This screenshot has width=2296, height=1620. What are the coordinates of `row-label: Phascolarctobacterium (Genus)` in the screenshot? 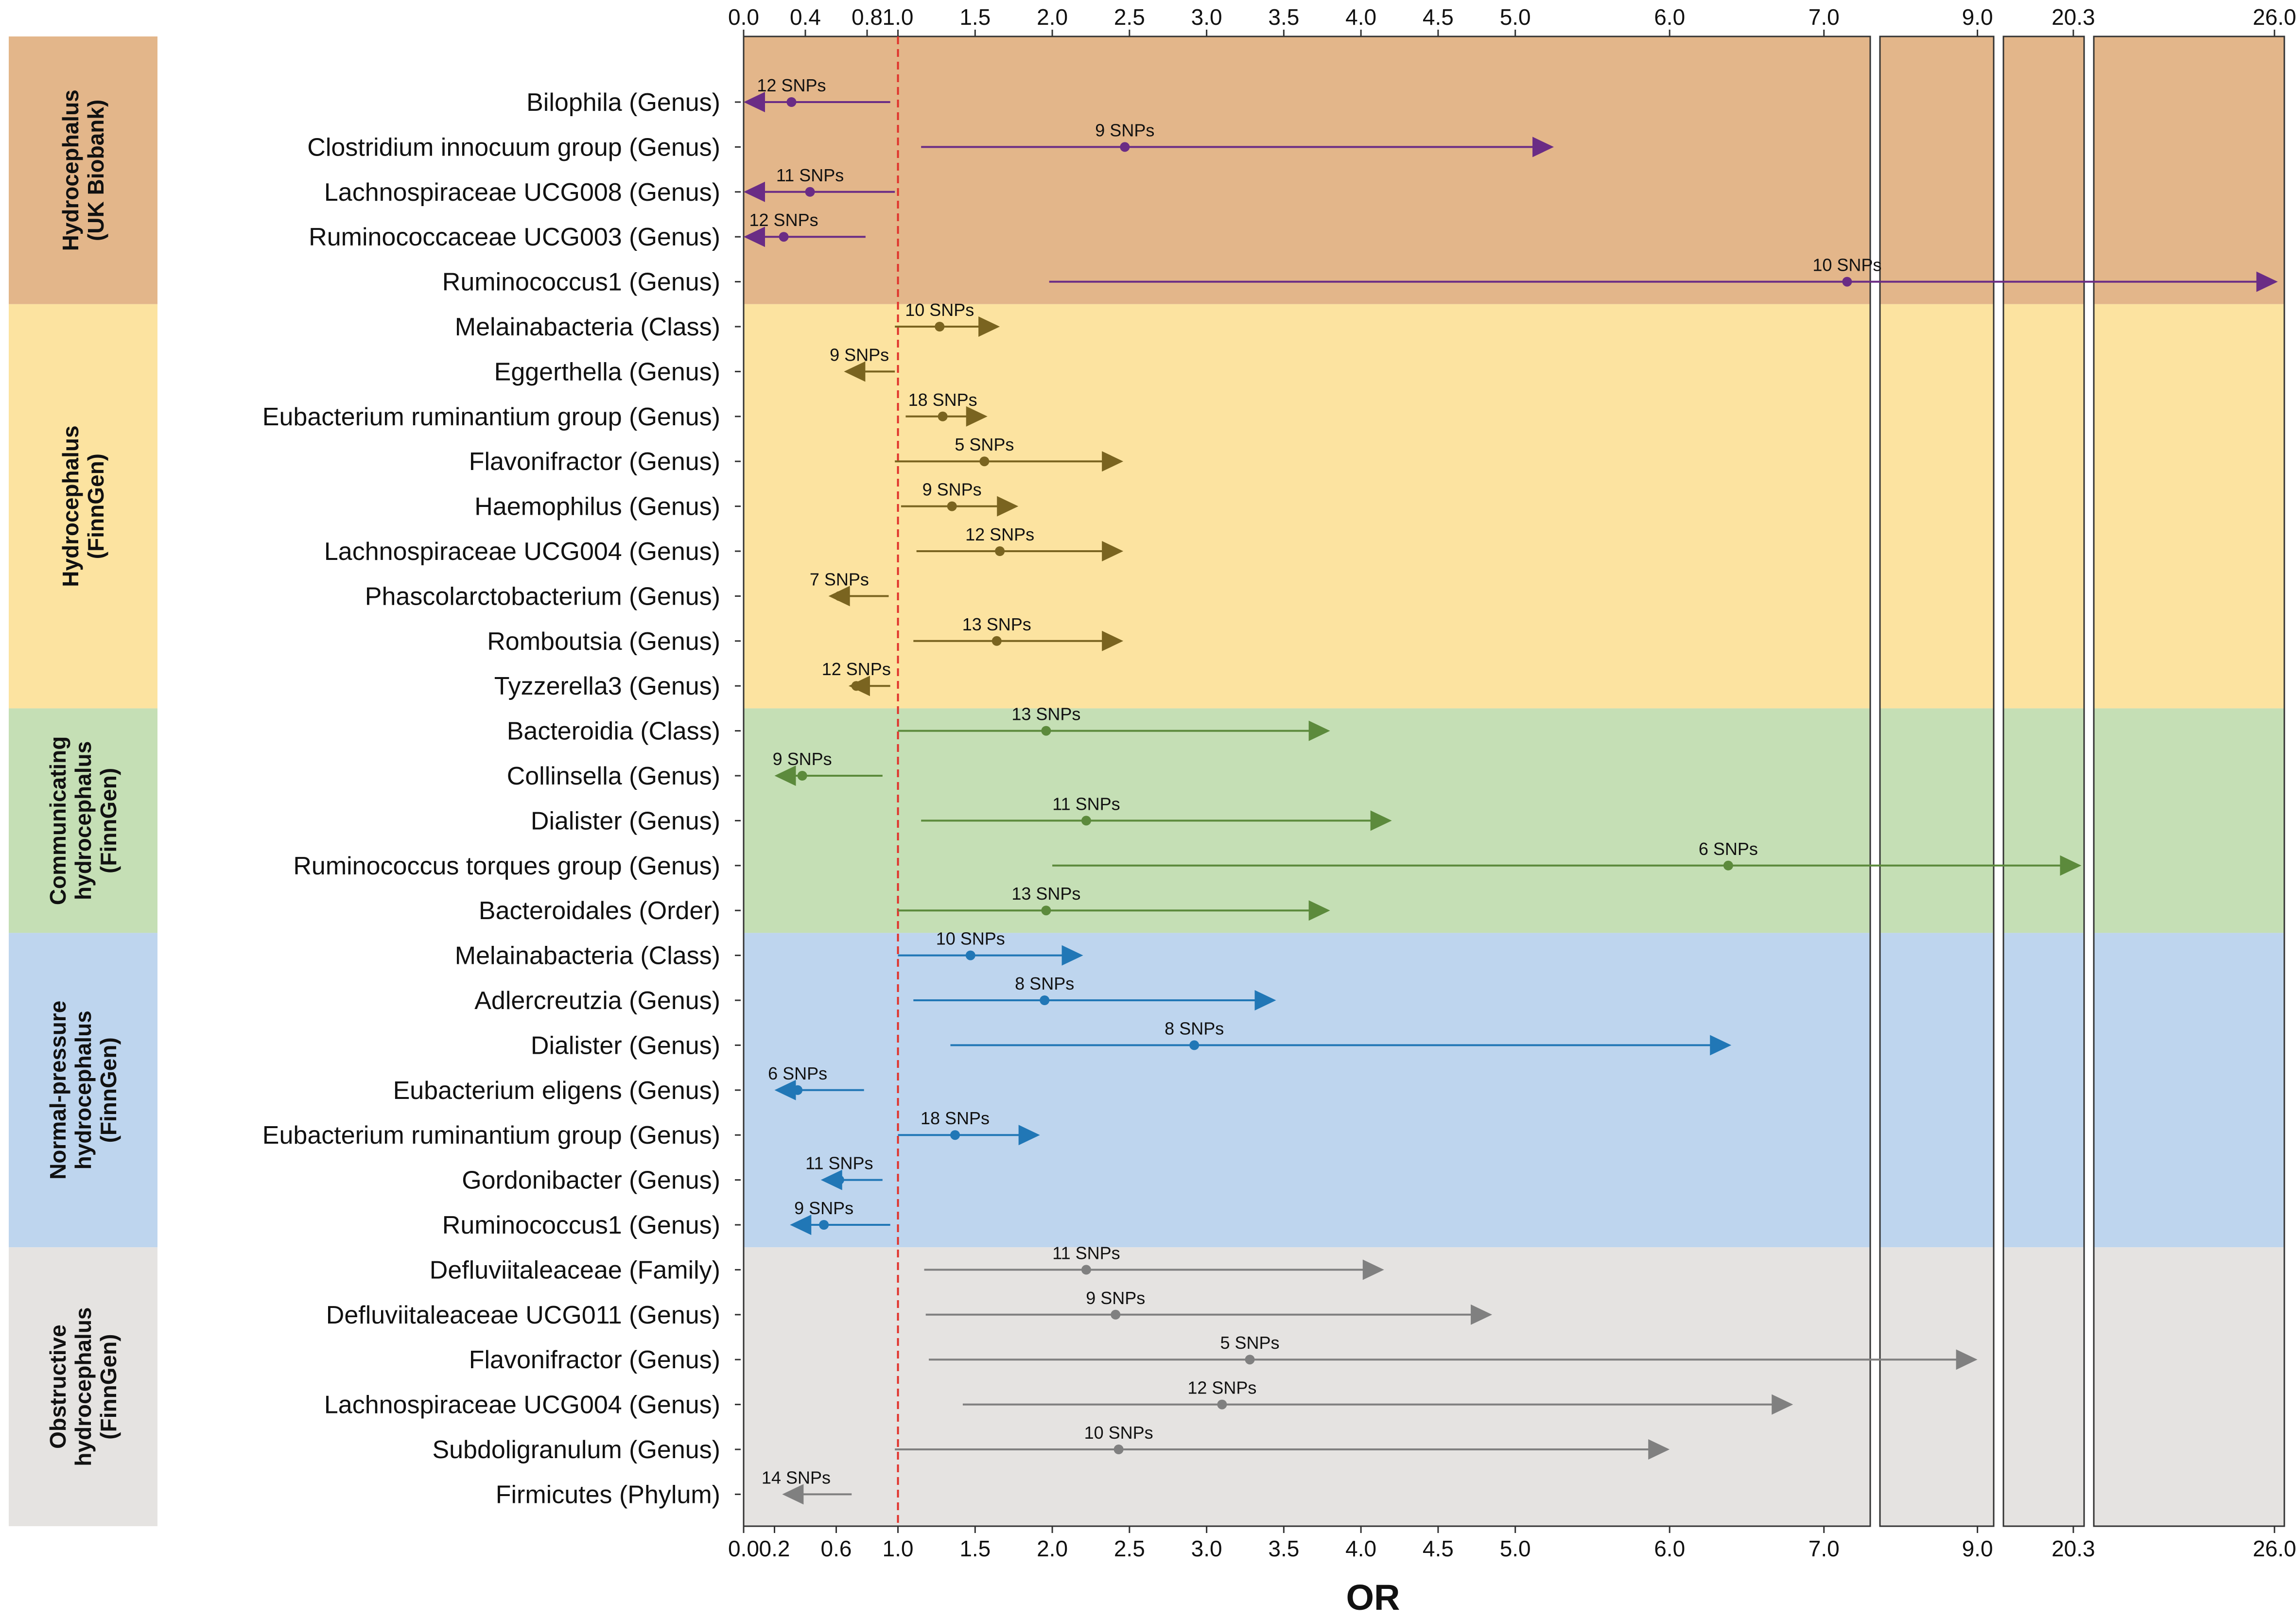 It's located at (542, 596).